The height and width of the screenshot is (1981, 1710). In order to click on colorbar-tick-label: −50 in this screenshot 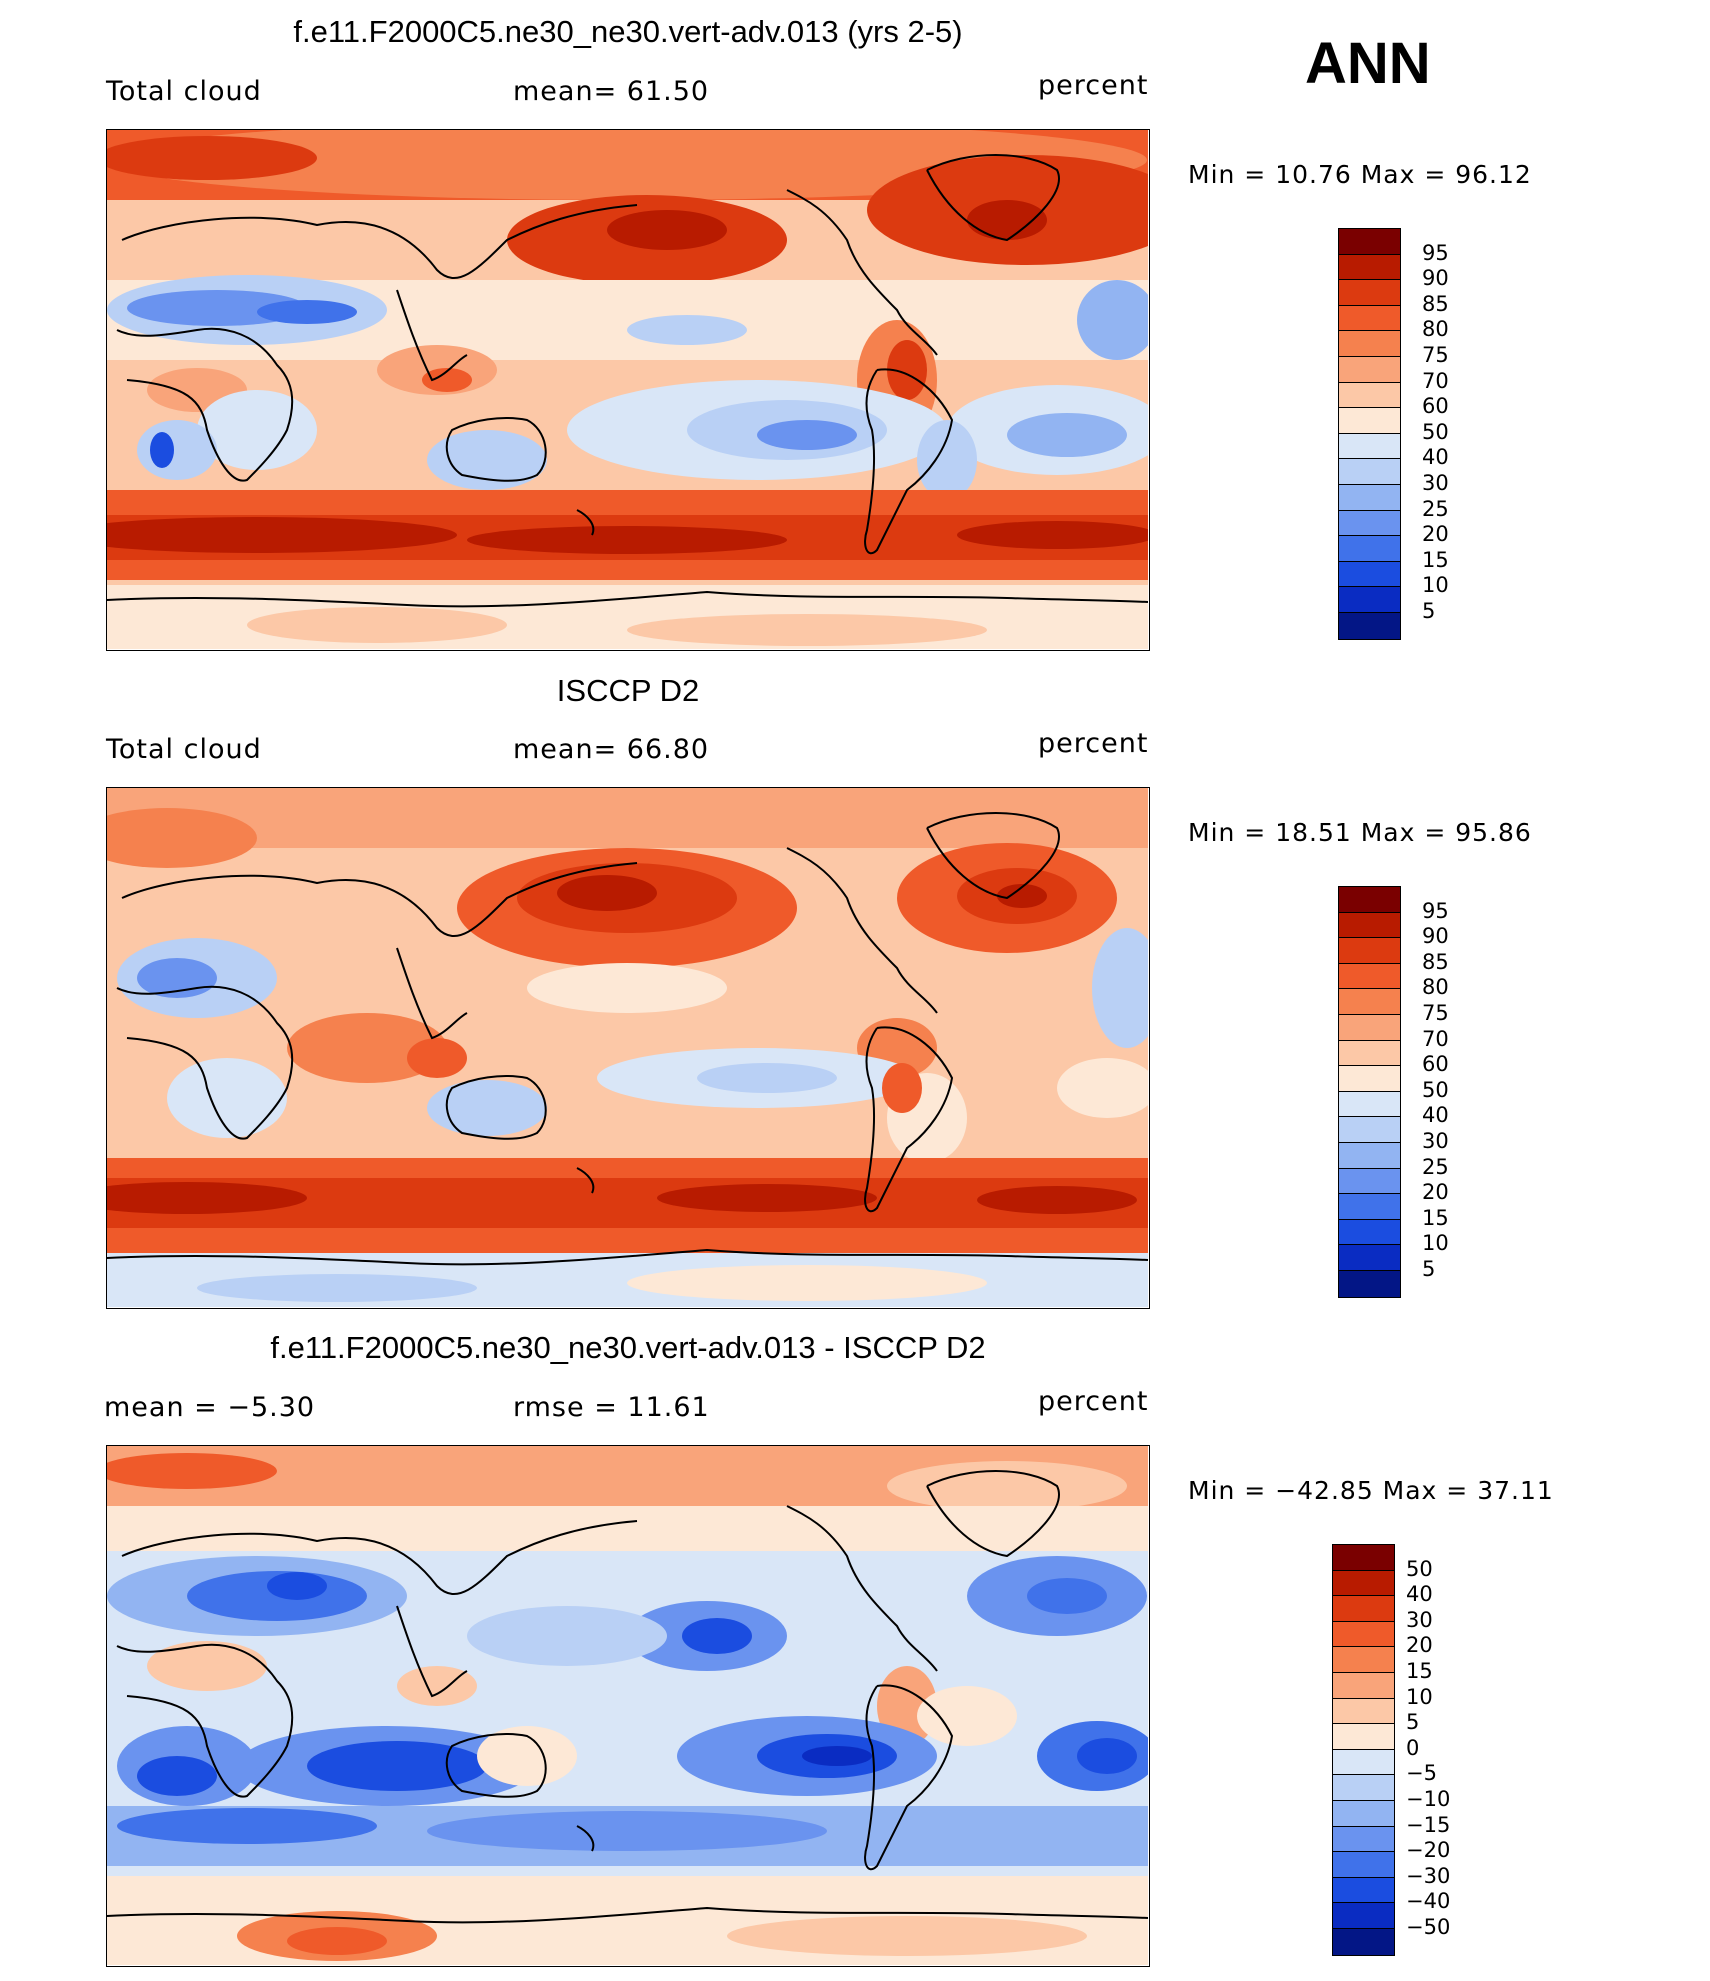, I will do `click(1428, 1927)`.